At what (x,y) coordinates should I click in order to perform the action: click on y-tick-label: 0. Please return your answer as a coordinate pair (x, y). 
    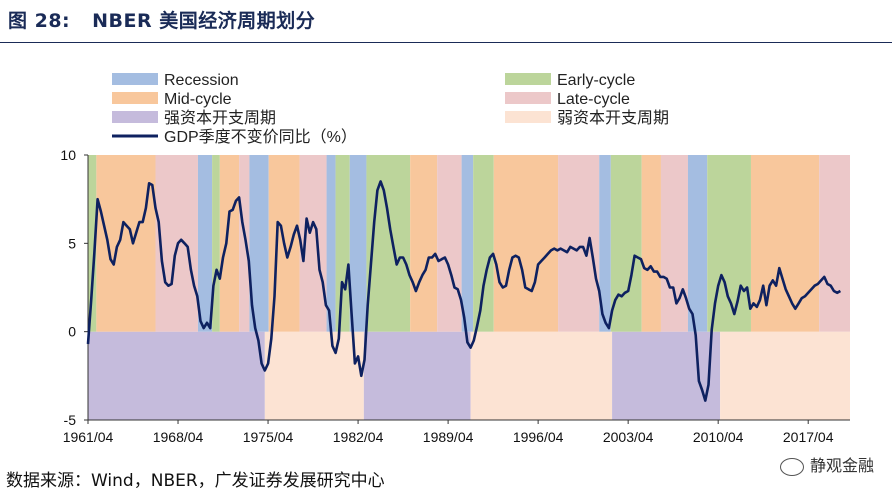
    Looking at the image, I should click on (72, 332).